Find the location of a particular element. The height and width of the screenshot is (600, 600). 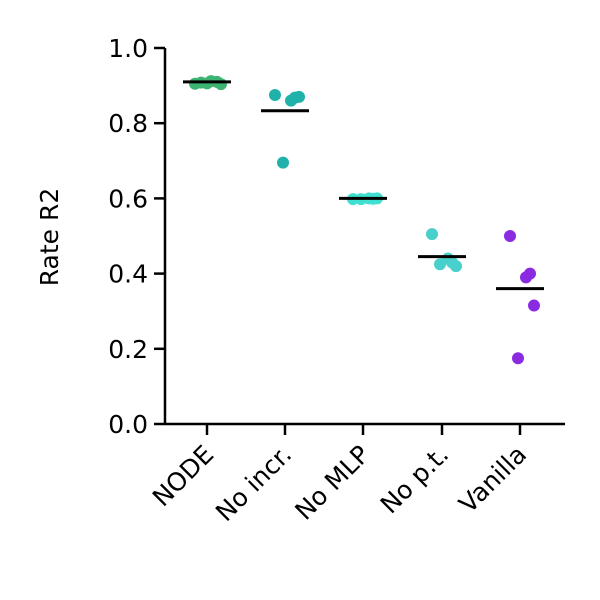

x-tick-label: No incr. is located at coordinates (253, 483).